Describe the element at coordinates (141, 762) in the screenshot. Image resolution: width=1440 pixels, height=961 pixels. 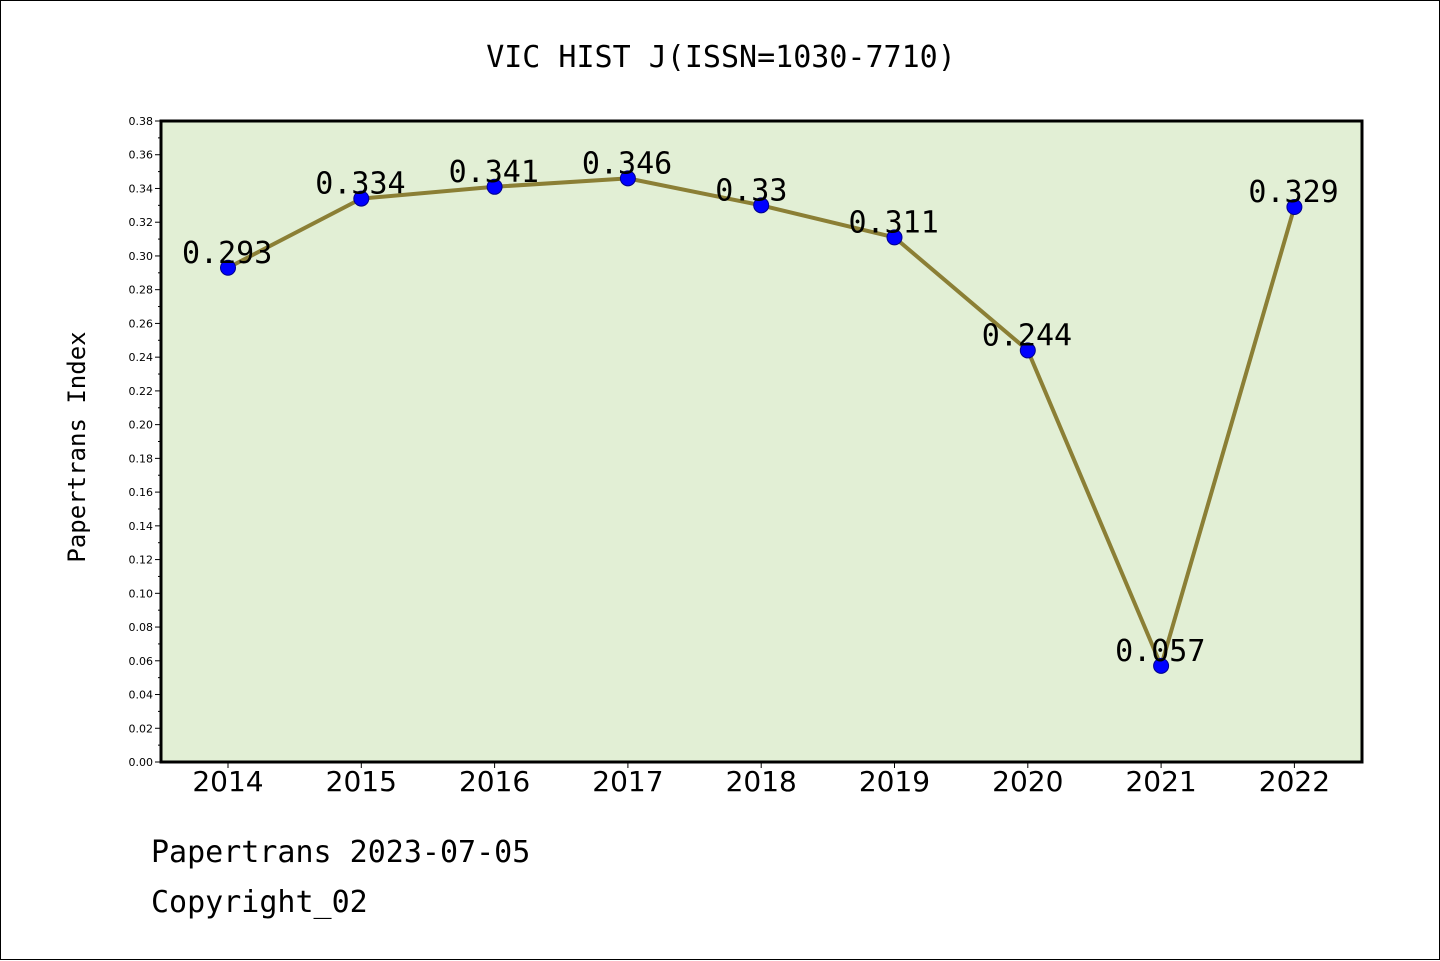
I see `y-tick-label: 0.00` at that location.